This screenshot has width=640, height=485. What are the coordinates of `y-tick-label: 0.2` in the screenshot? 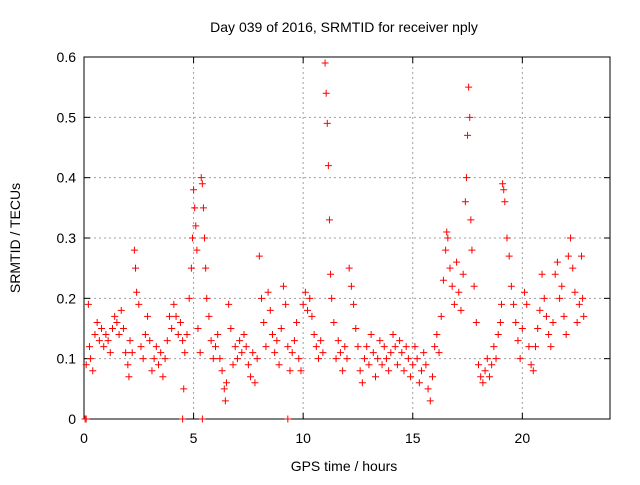 It's located at (67, 298).